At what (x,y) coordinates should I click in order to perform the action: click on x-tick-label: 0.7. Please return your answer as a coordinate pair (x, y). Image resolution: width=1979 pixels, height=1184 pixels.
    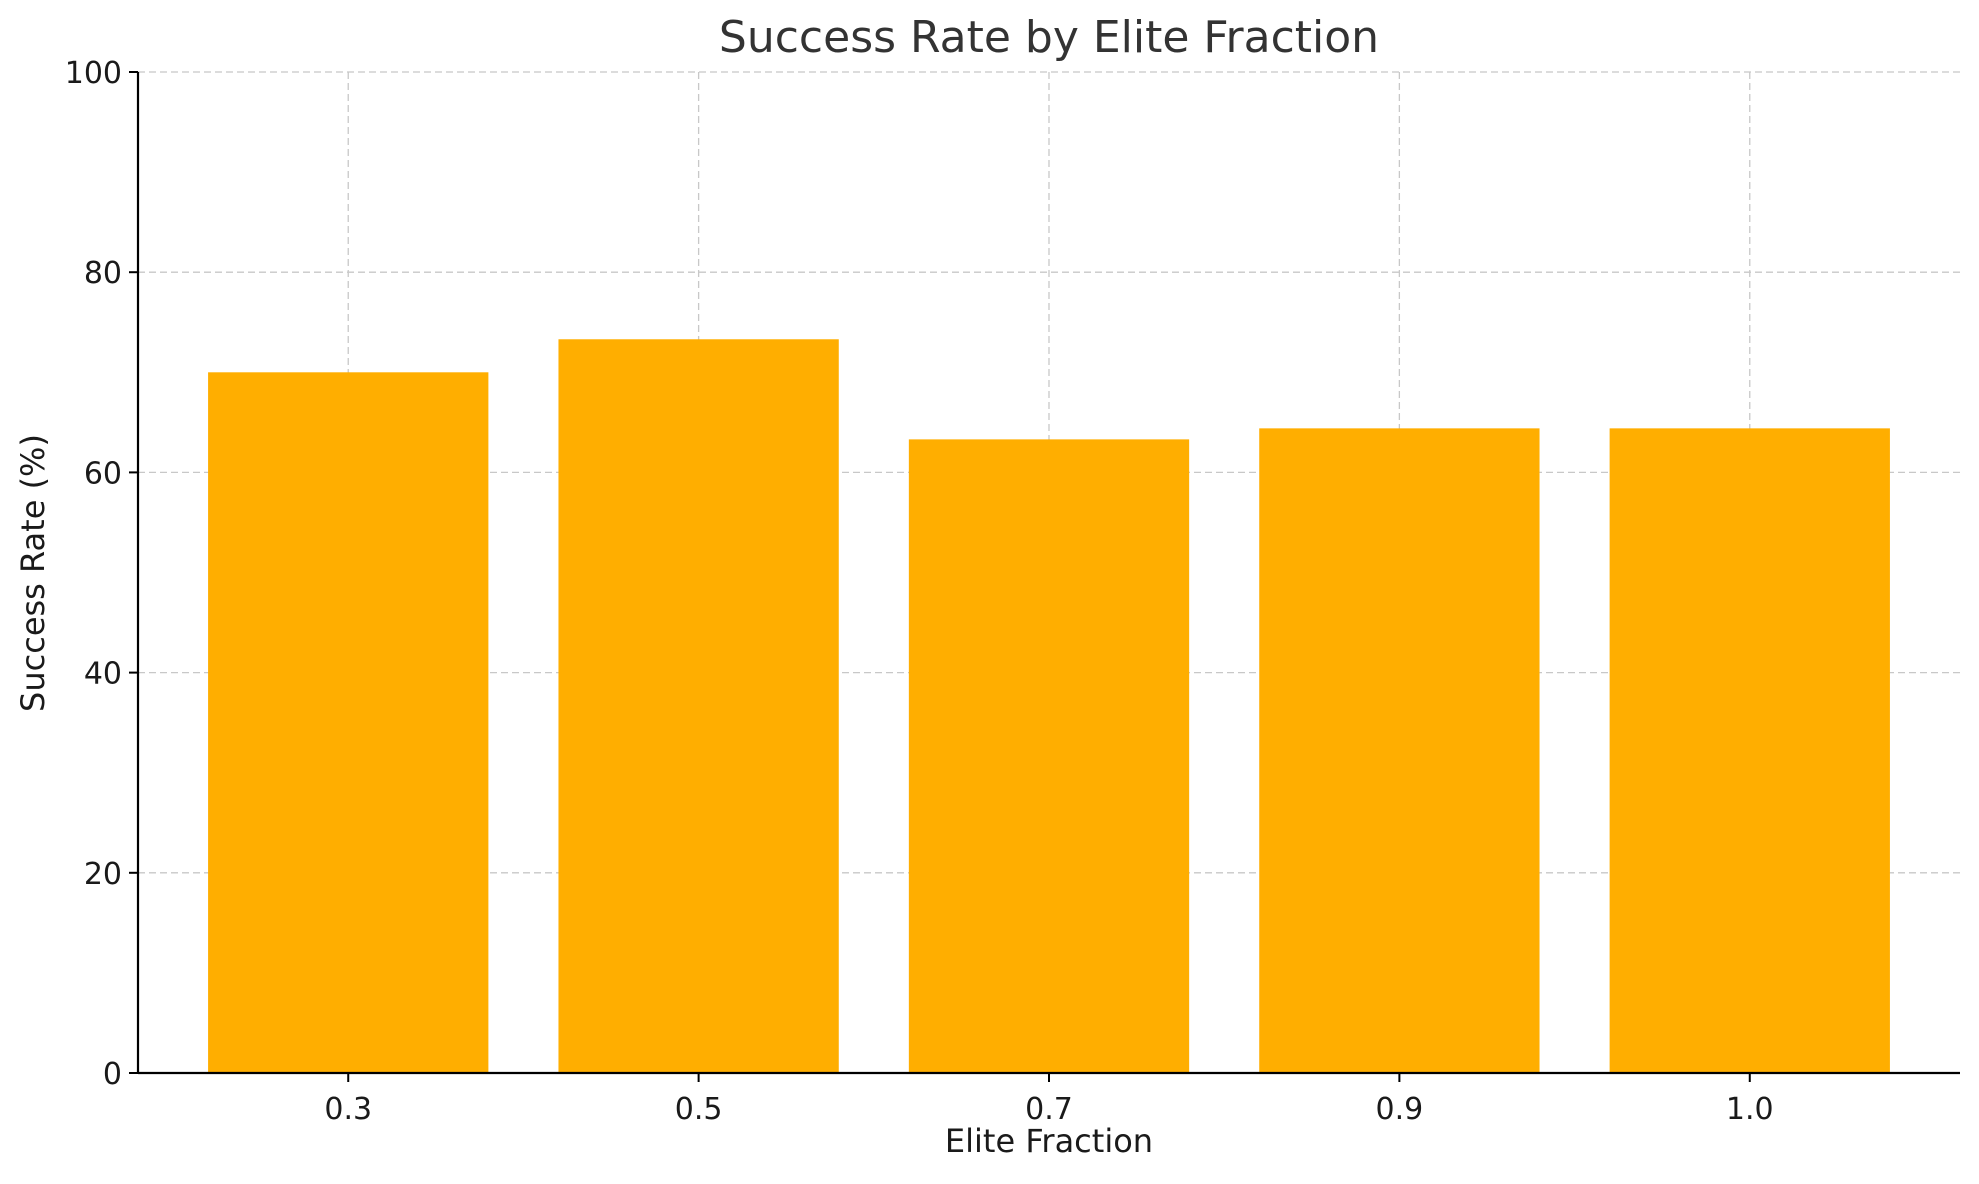
    Looking at the image, I should click on (1049, 1109).